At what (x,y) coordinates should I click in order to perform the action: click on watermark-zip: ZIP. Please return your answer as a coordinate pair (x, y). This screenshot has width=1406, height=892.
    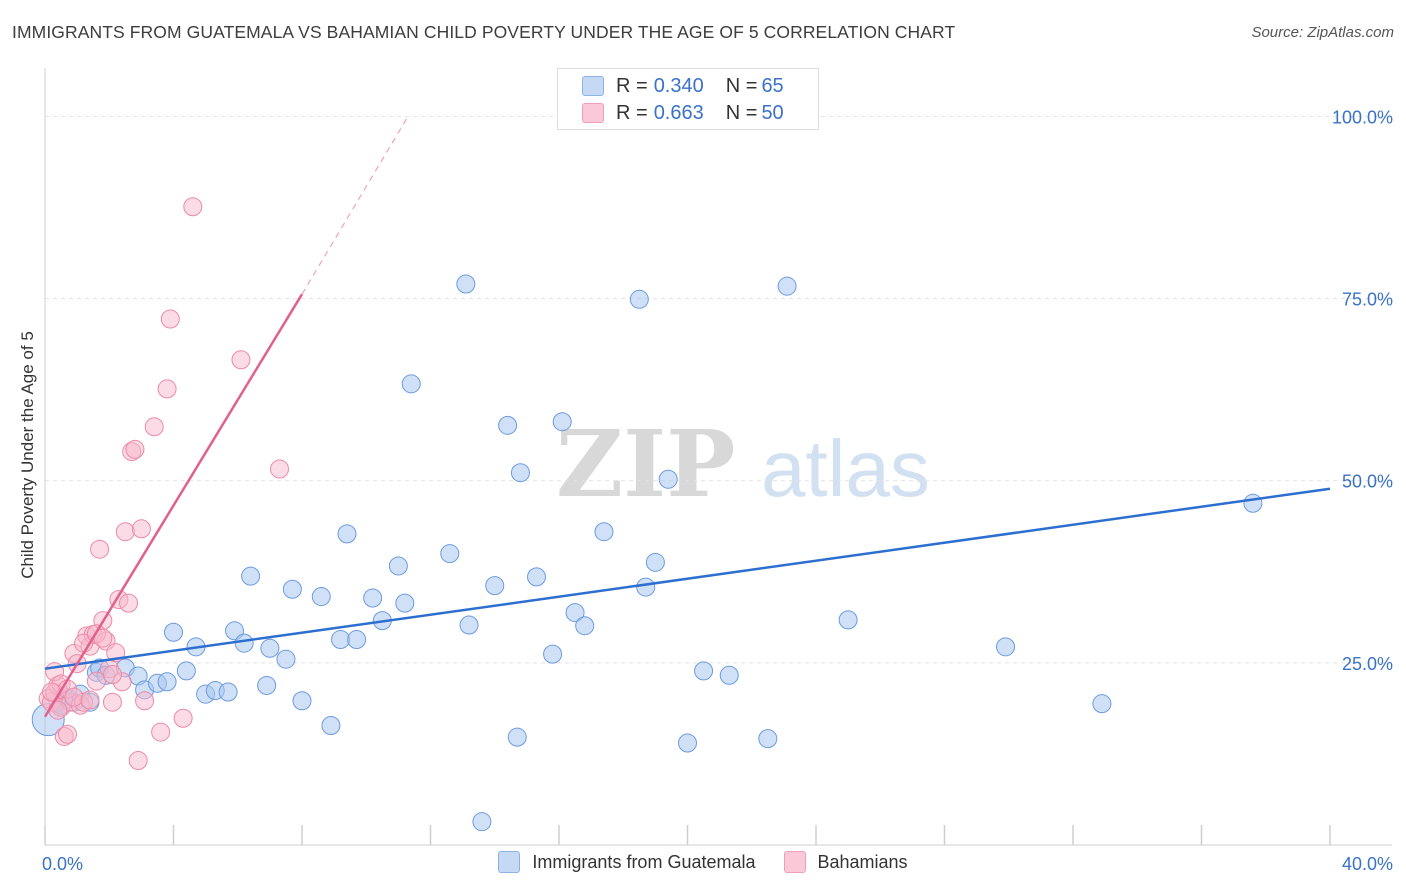
    Looking at the image, I should click on (646, 464).